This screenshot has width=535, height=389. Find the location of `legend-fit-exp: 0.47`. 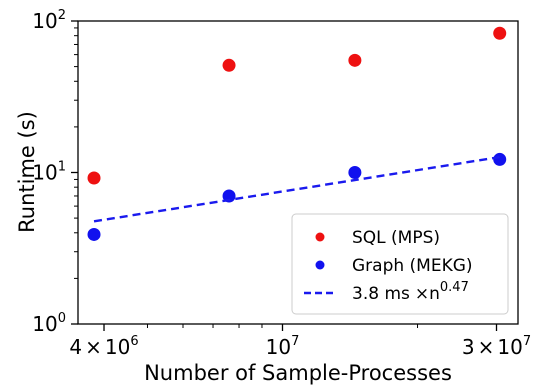

legend-fit-exp: 0.47 is located at coordinates (454, 287).